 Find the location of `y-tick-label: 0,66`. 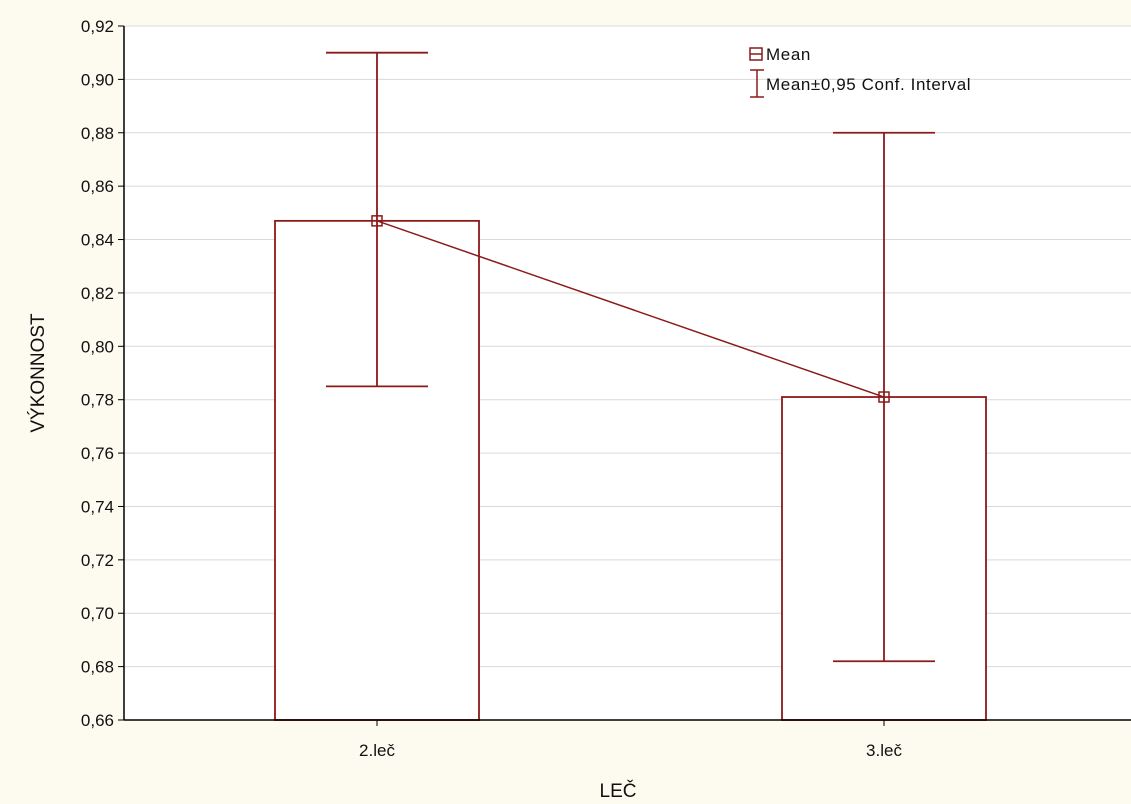

y-tick-label: 0,66 is located at coordinates (97, 720).